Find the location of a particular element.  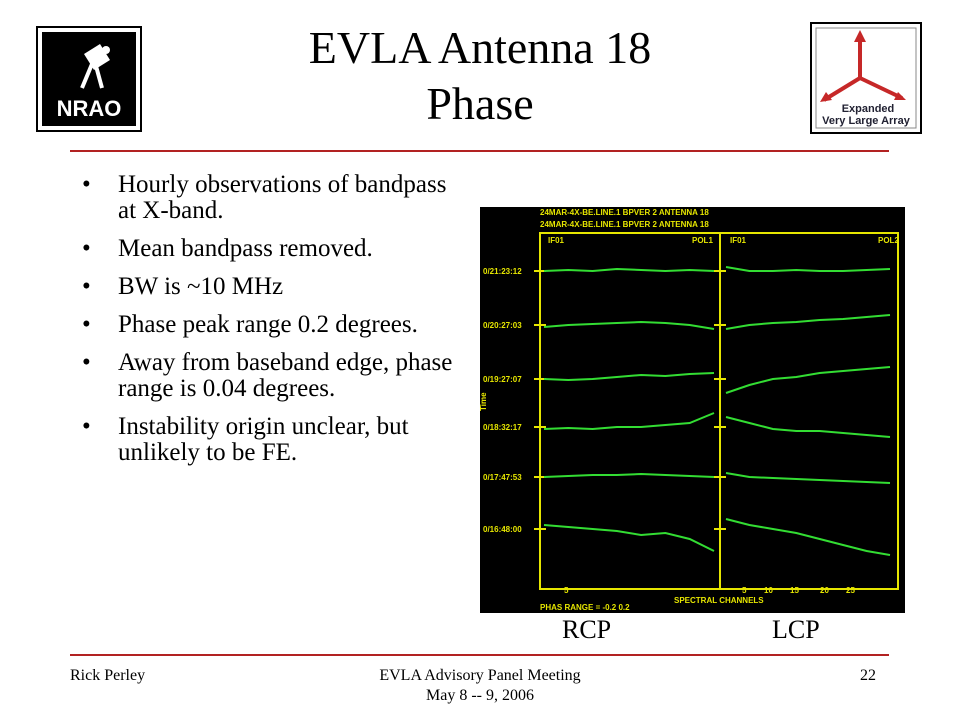

pol-right-label: POL2 is located at coordinates (888, 240).